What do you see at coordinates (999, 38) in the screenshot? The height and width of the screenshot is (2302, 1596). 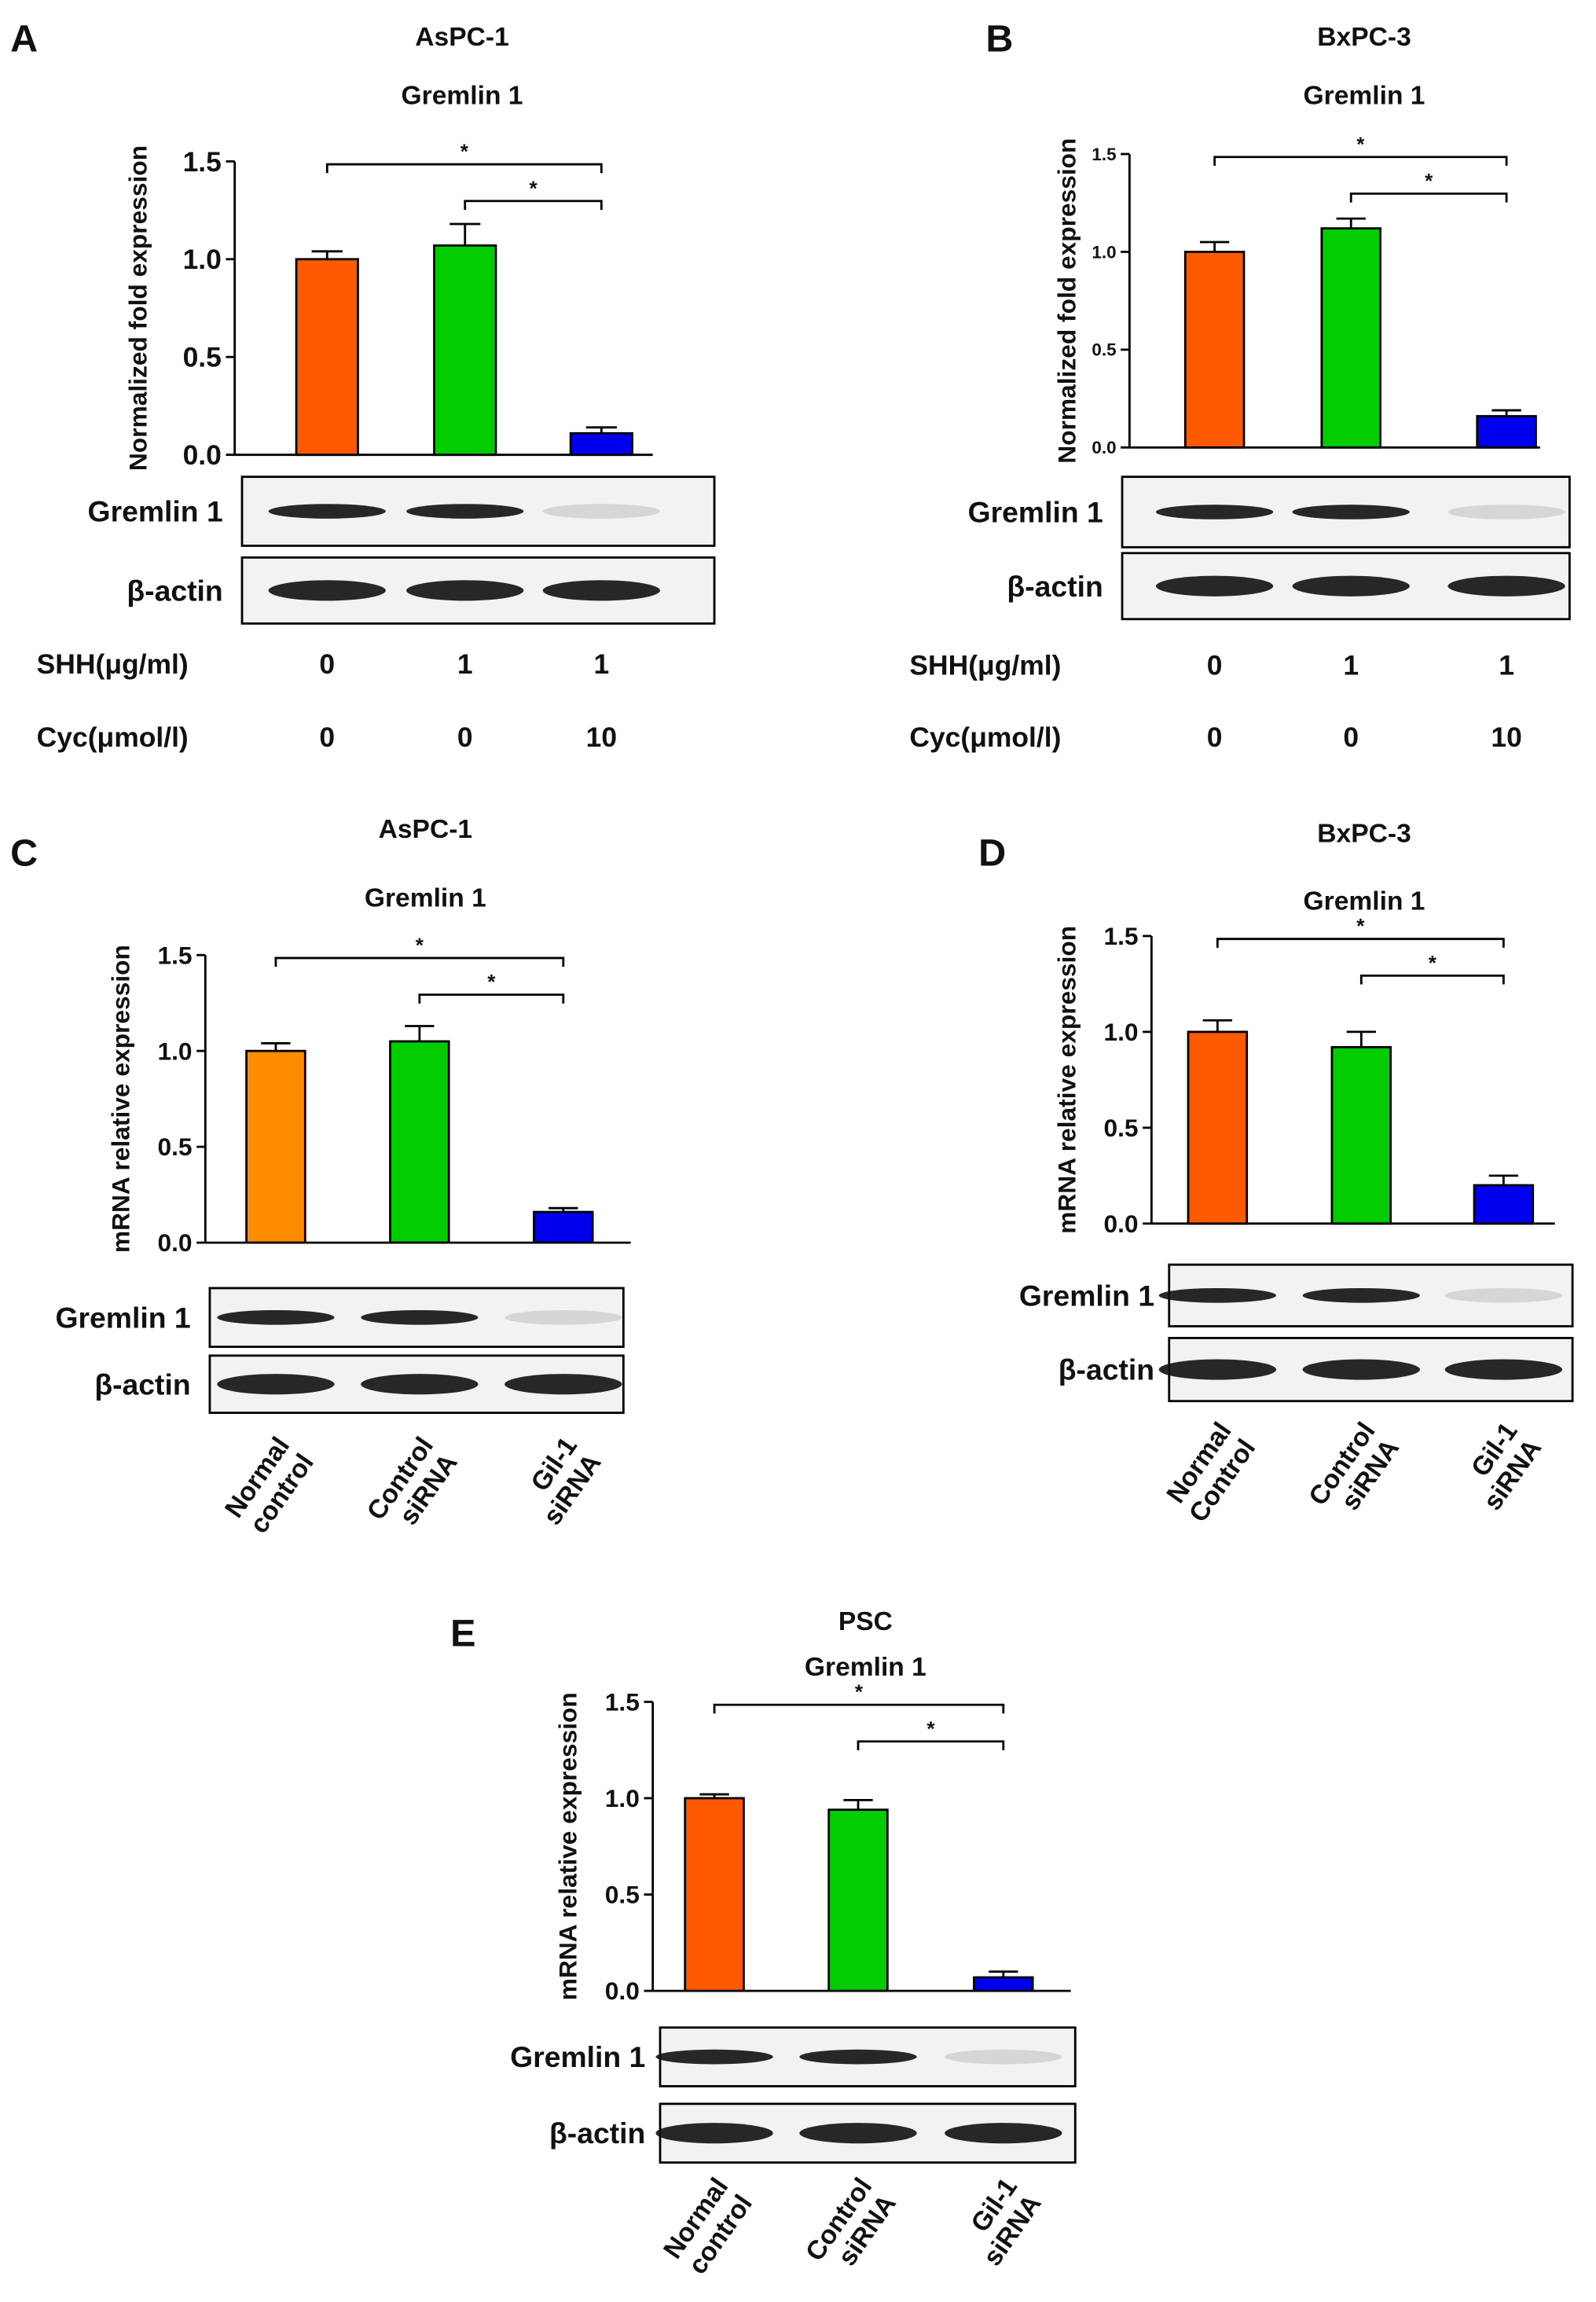 I see `panel-letter: B` at bounding box center [999, 38].